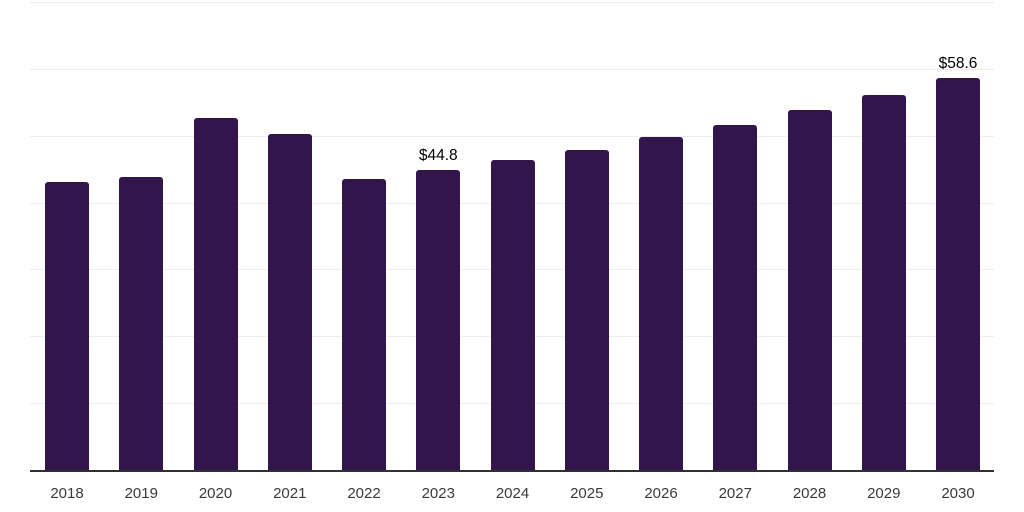  What do you see at coordinates (958, 274) in the screenshot?
I see `bar-2030` at bounding box center [958, 274].